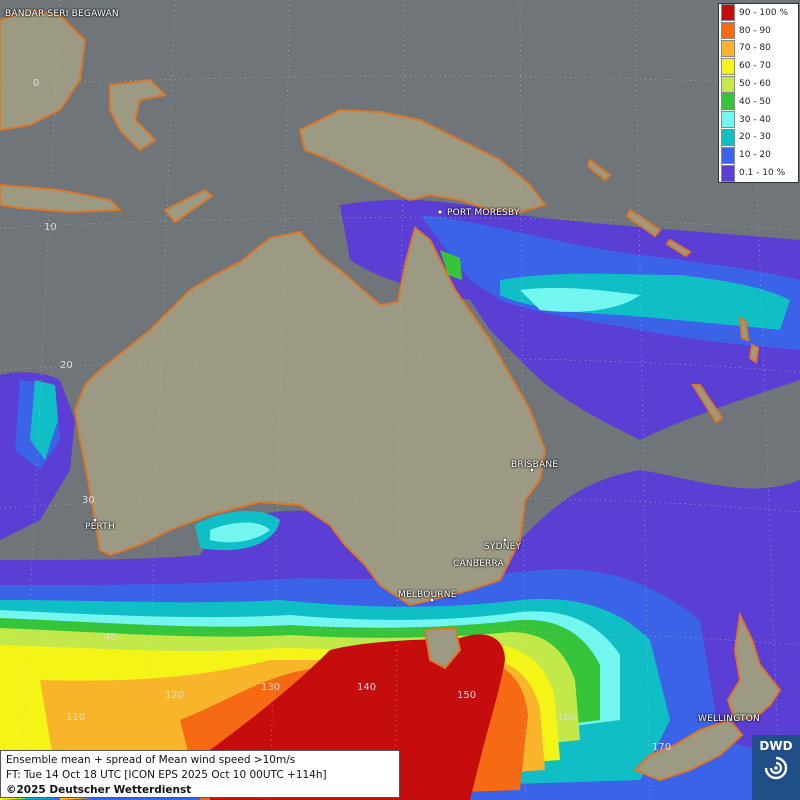  What do you see at coordinates (755, 66) in the screenshot?
I see `legend-label: 60 - 70` at bounding box center [755, 66].